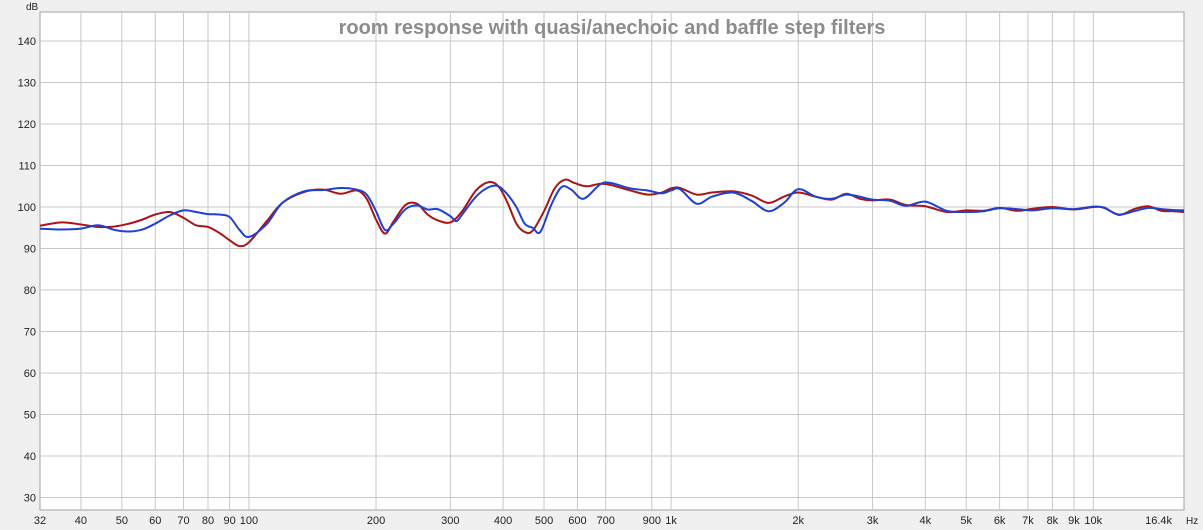  Describe the element at coordinates (27, 208) in the screenshot. I see `y-tick-label: 100` at that location.